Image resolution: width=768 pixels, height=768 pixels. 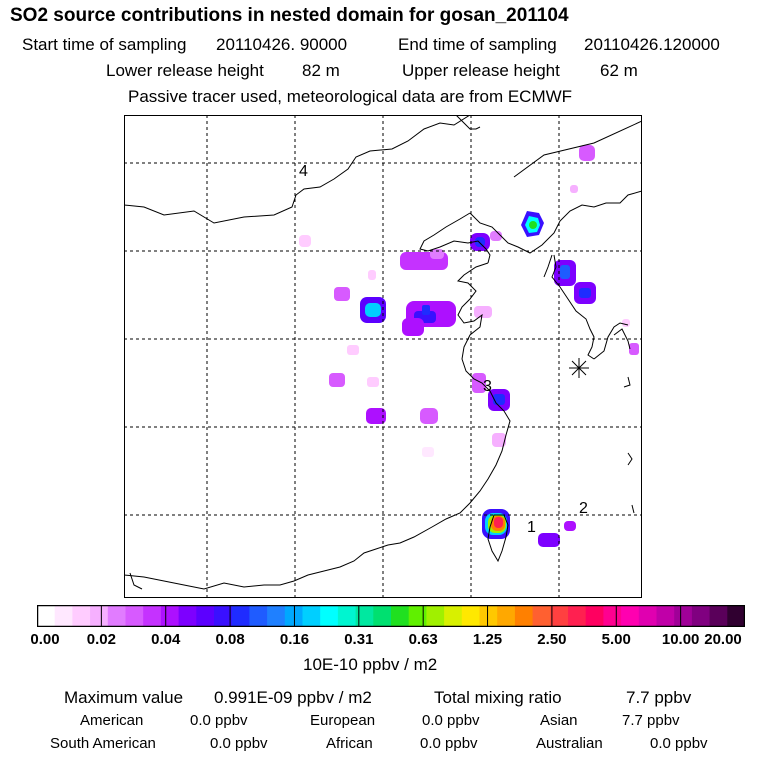 I want to click on colorbar-tick-label: 0.63, so click(x=423, y=639).